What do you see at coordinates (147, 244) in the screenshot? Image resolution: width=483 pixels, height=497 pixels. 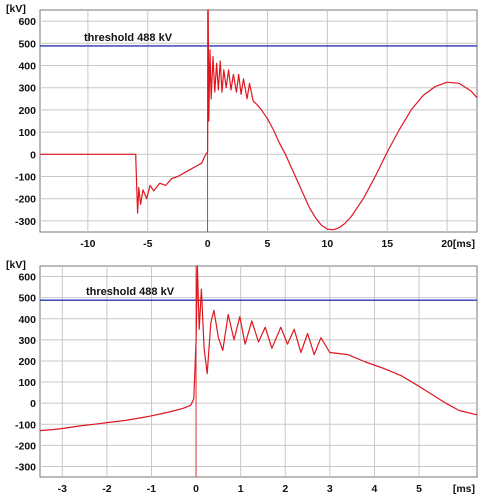 I see `x-tick-label: -5` at bounding box center [147, 244].